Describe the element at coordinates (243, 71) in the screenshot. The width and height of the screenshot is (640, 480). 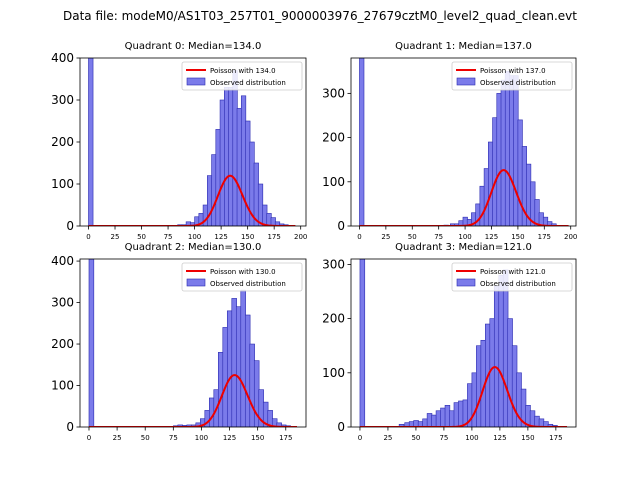
I see `legend-label-poisson: Poisson with 134.0` at that location.